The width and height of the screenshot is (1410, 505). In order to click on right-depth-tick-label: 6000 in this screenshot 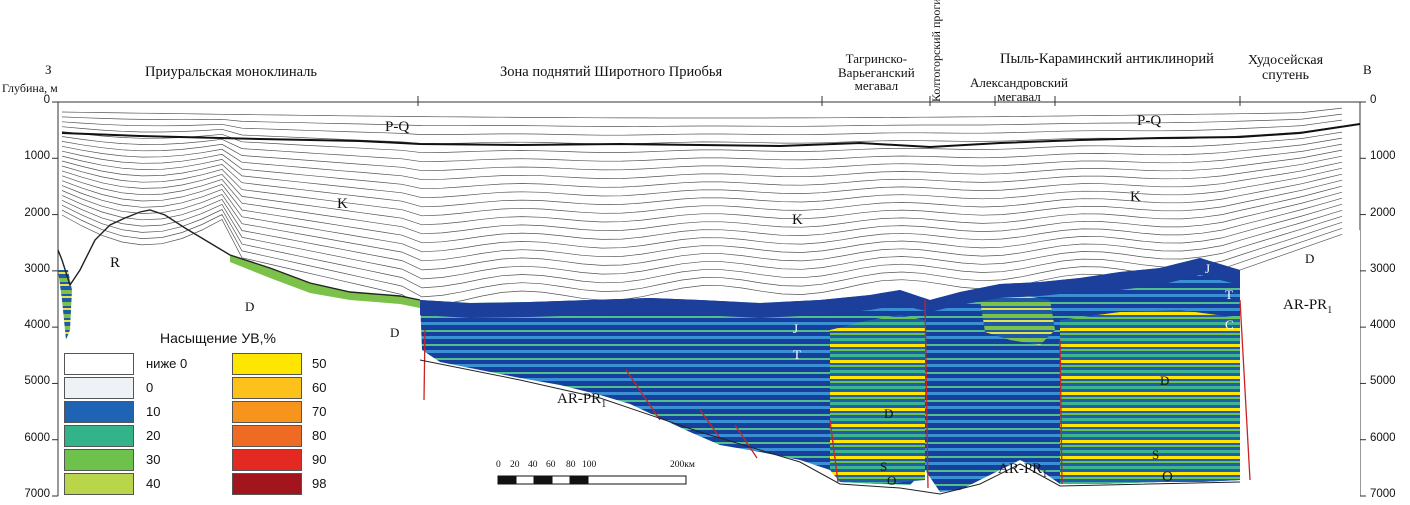, I will do `click(1383, 437)`.